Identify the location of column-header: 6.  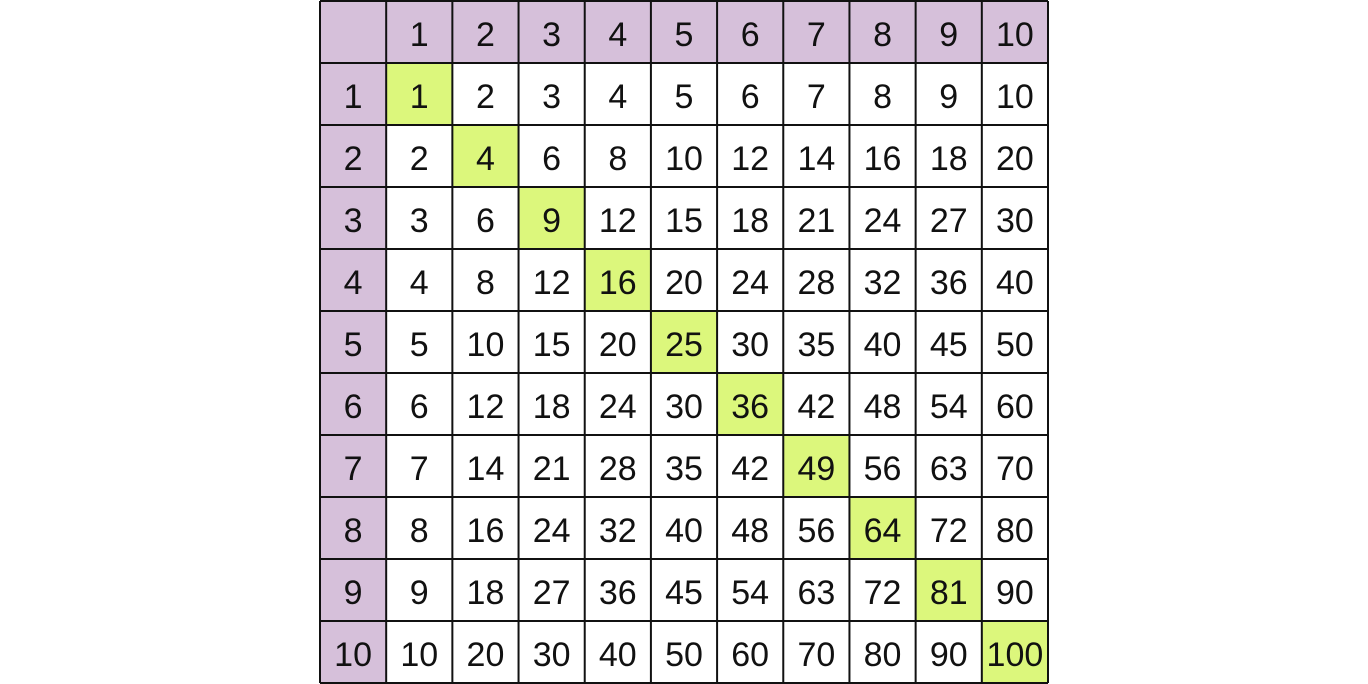
(750, 35).